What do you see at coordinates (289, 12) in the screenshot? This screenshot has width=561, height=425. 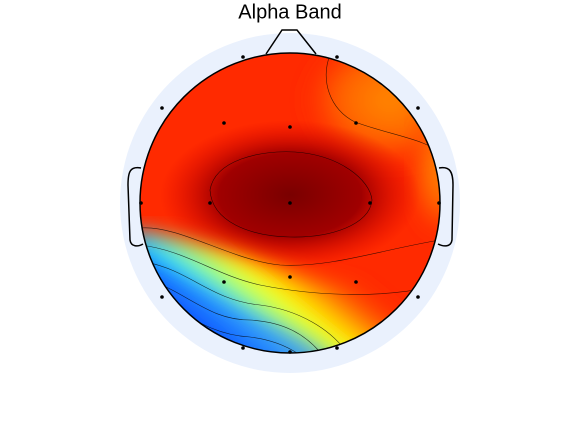 I see `chart-title: Alpha Band` at bounding box center [289, 12].